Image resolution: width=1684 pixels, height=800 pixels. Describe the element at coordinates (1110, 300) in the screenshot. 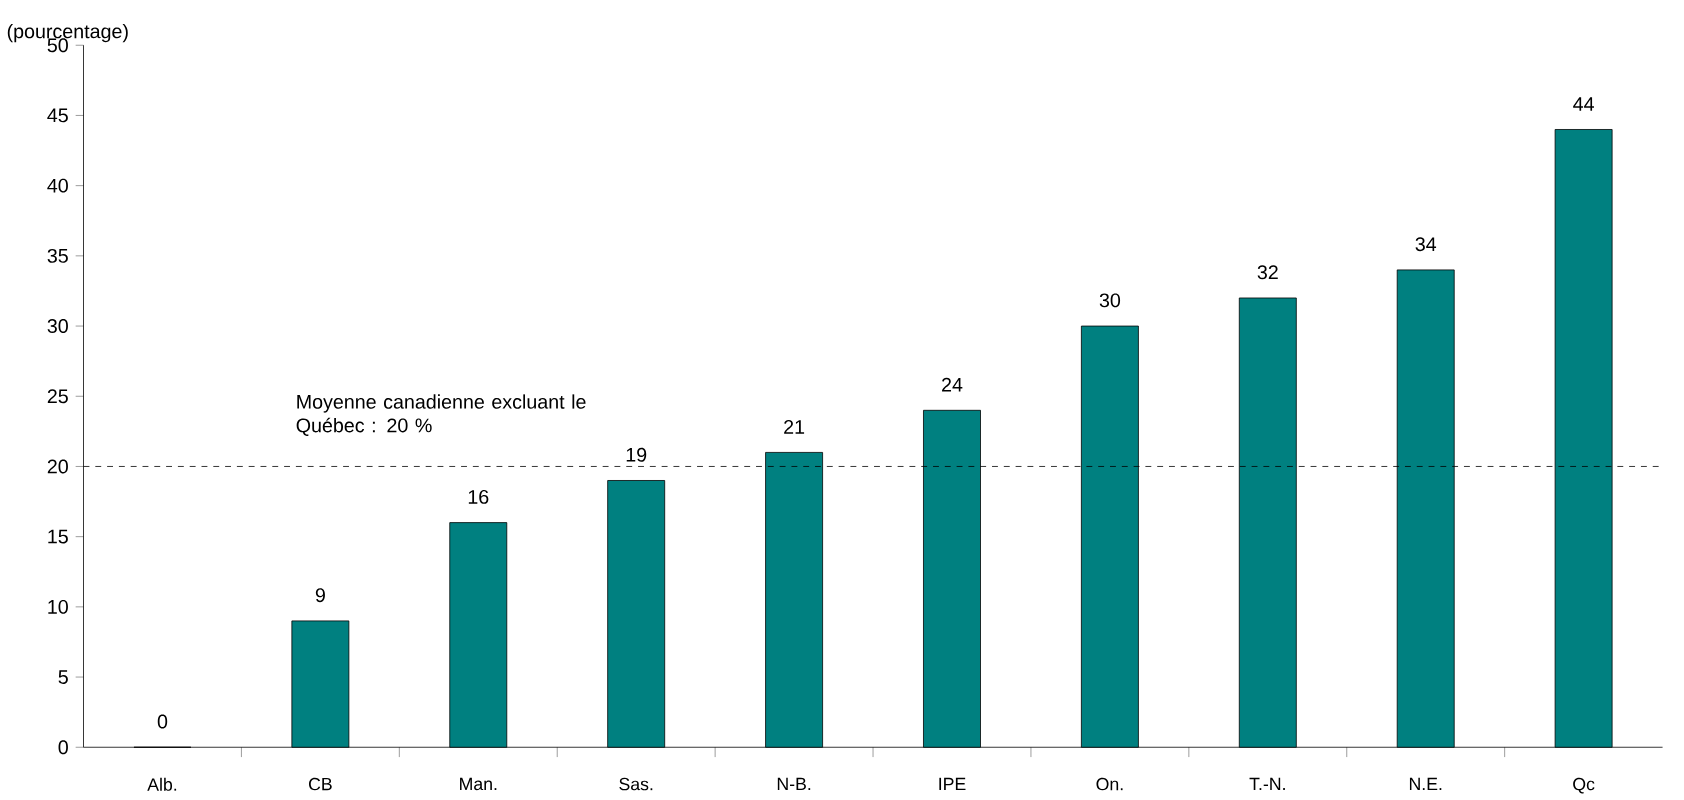

I see `data-label: 30` at that location.